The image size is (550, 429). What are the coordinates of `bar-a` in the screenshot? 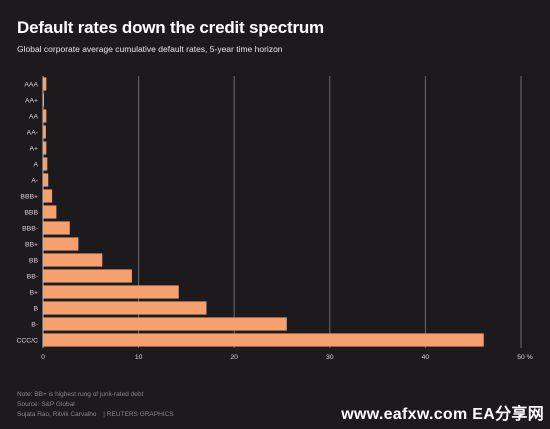 It's located at (45, 164).